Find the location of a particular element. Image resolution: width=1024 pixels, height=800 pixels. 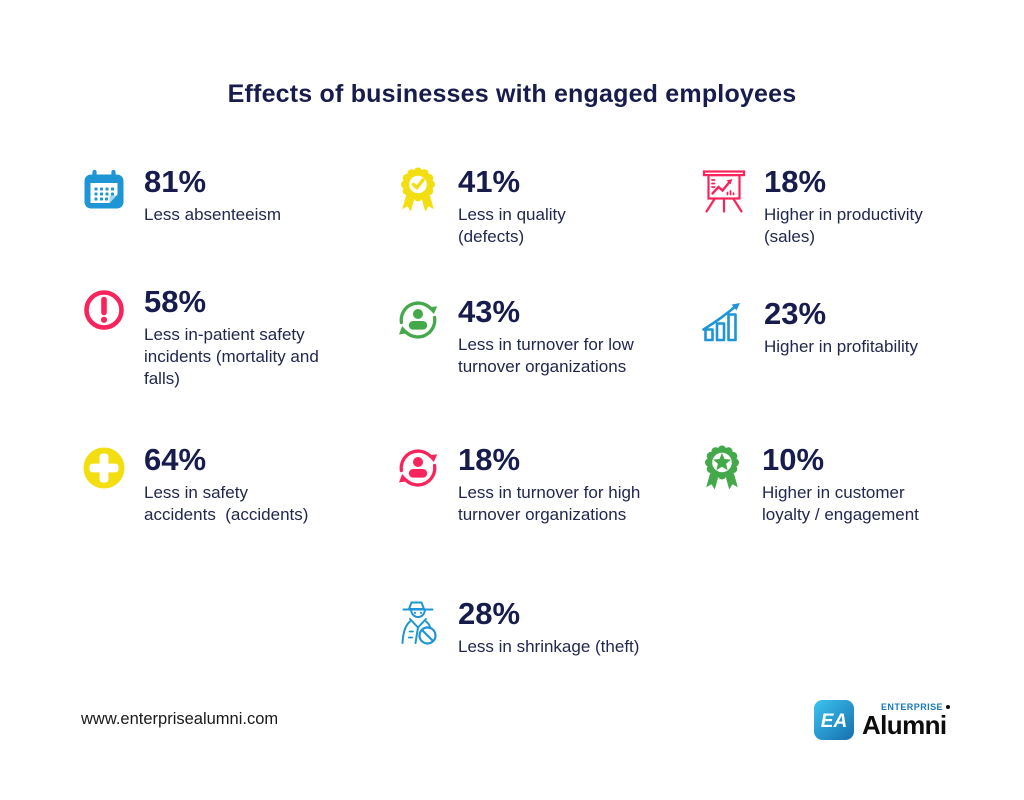

brand-enterprise-text: ENTERPRISE is located at coordinates (911, 707).